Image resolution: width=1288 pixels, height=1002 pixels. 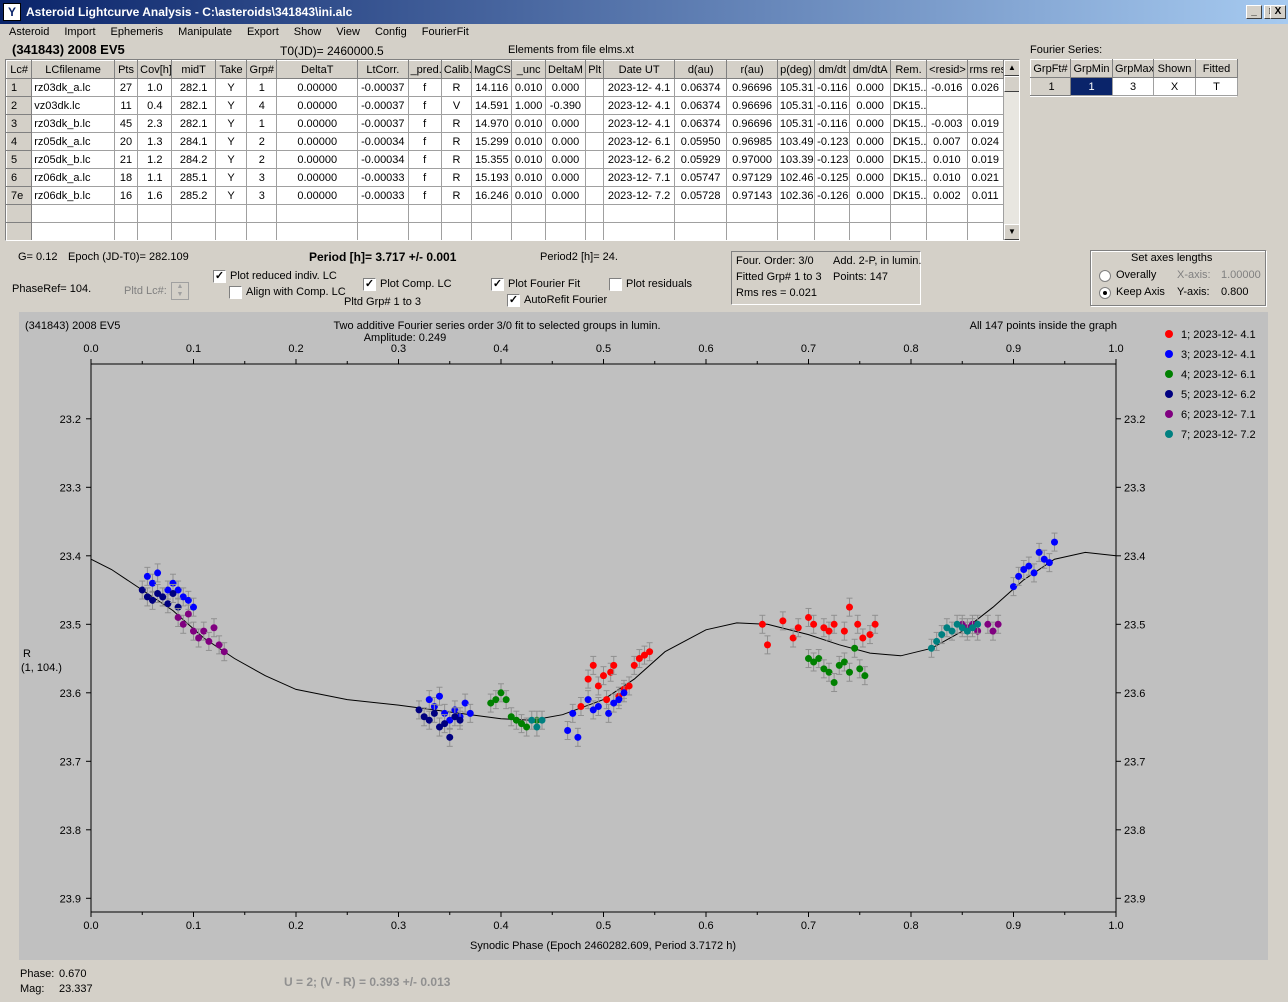 What do you see at coordinates (796, 105) in the screenshot?
I see `table-cell: 105.31` at bounding box center [796, 105].